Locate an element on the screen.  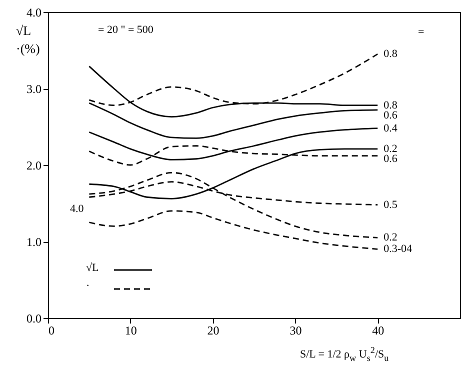
series-label: 0.3-04 is located at coordinates (398, 249).